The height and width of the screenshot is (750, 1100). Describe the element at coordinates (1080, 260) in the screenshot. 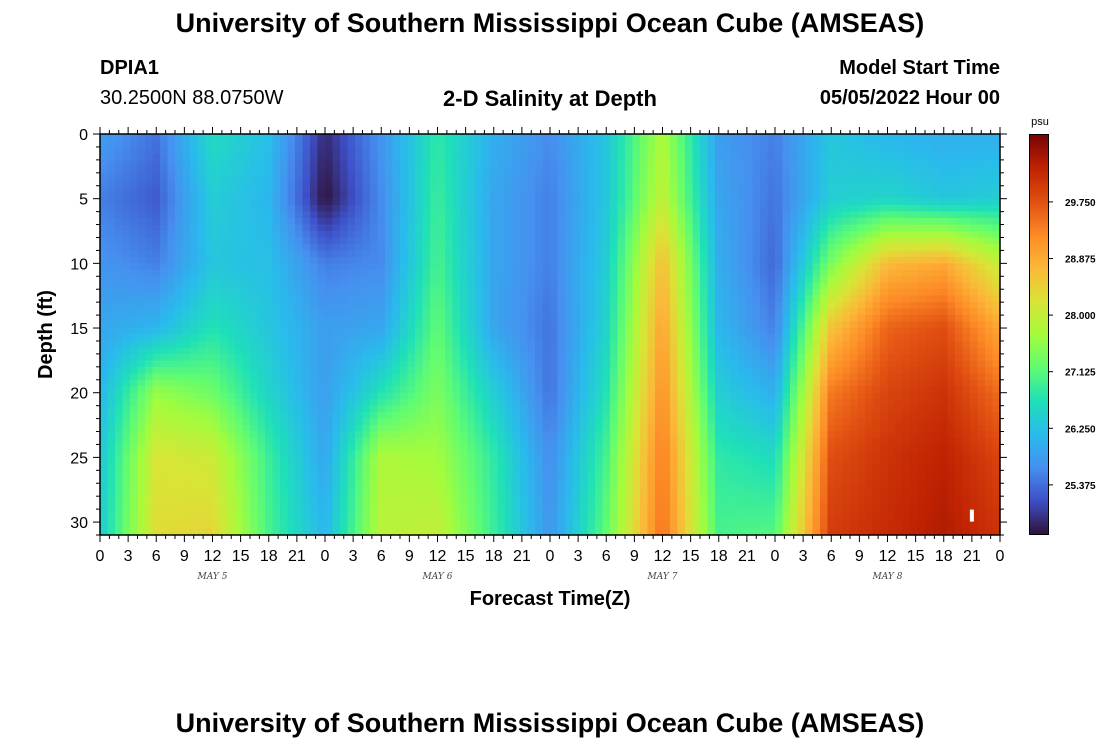

I see `colorbar-tick-label: 28.875` at that location.